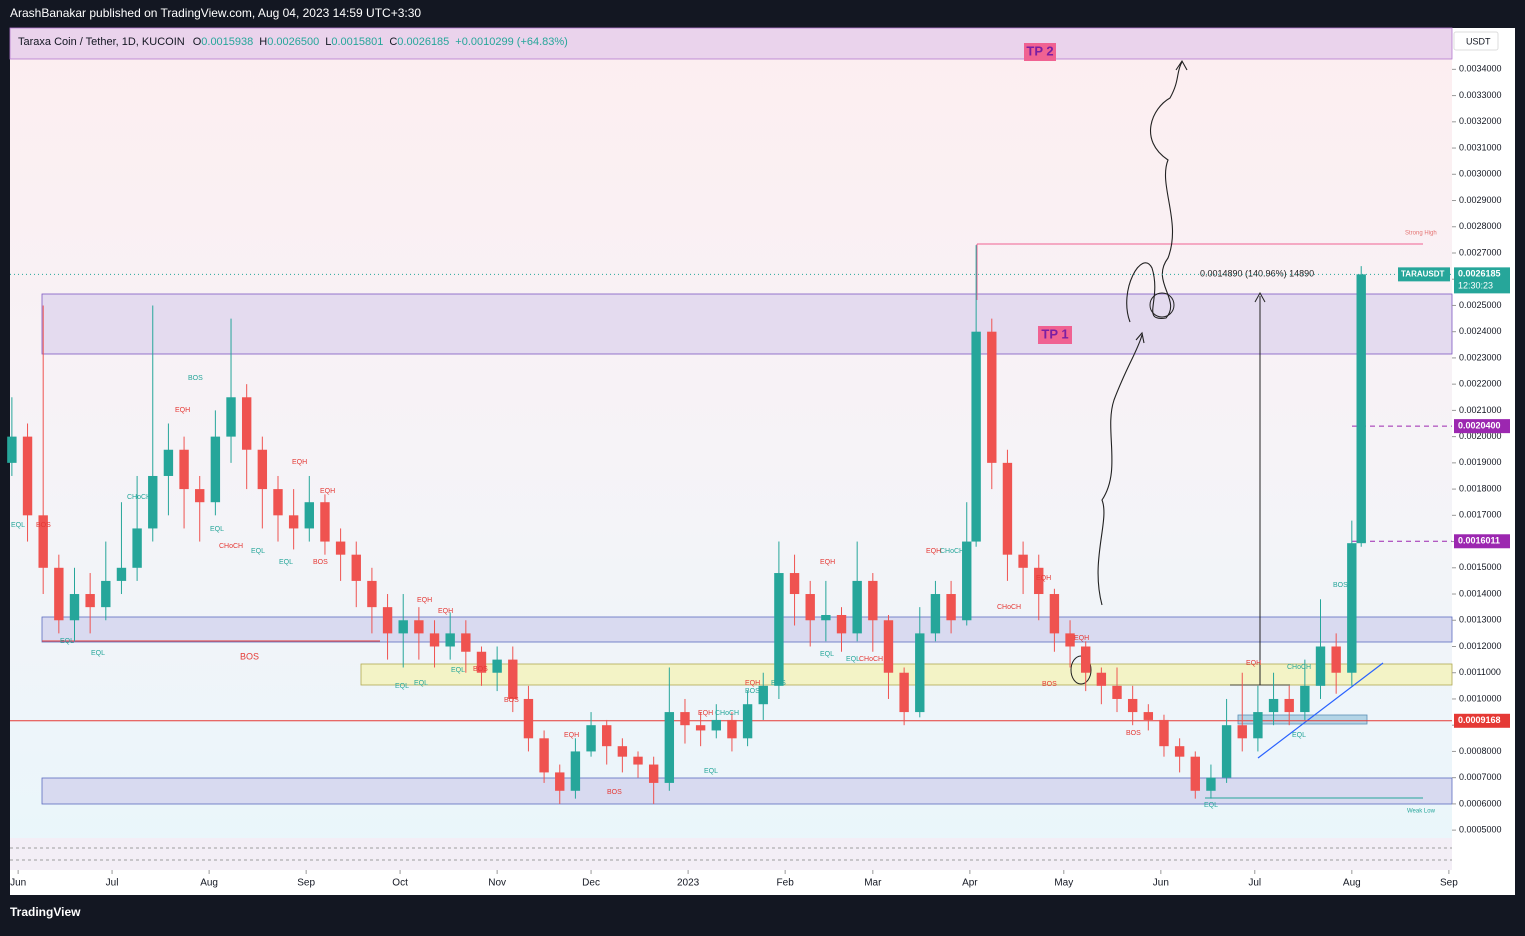 The height and width of the screenshot is (936, 1525). I want to click on y-tick-label: 0.0024000, so click(1480, 331).